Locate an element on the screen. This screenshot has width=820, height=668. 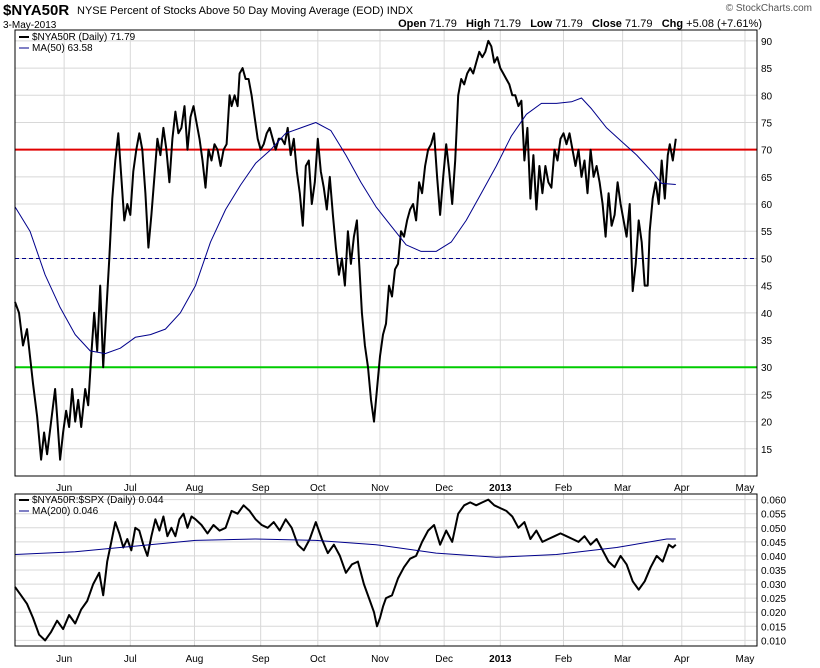
ratio-month-label: Jun is located at coordinates (64, 659).